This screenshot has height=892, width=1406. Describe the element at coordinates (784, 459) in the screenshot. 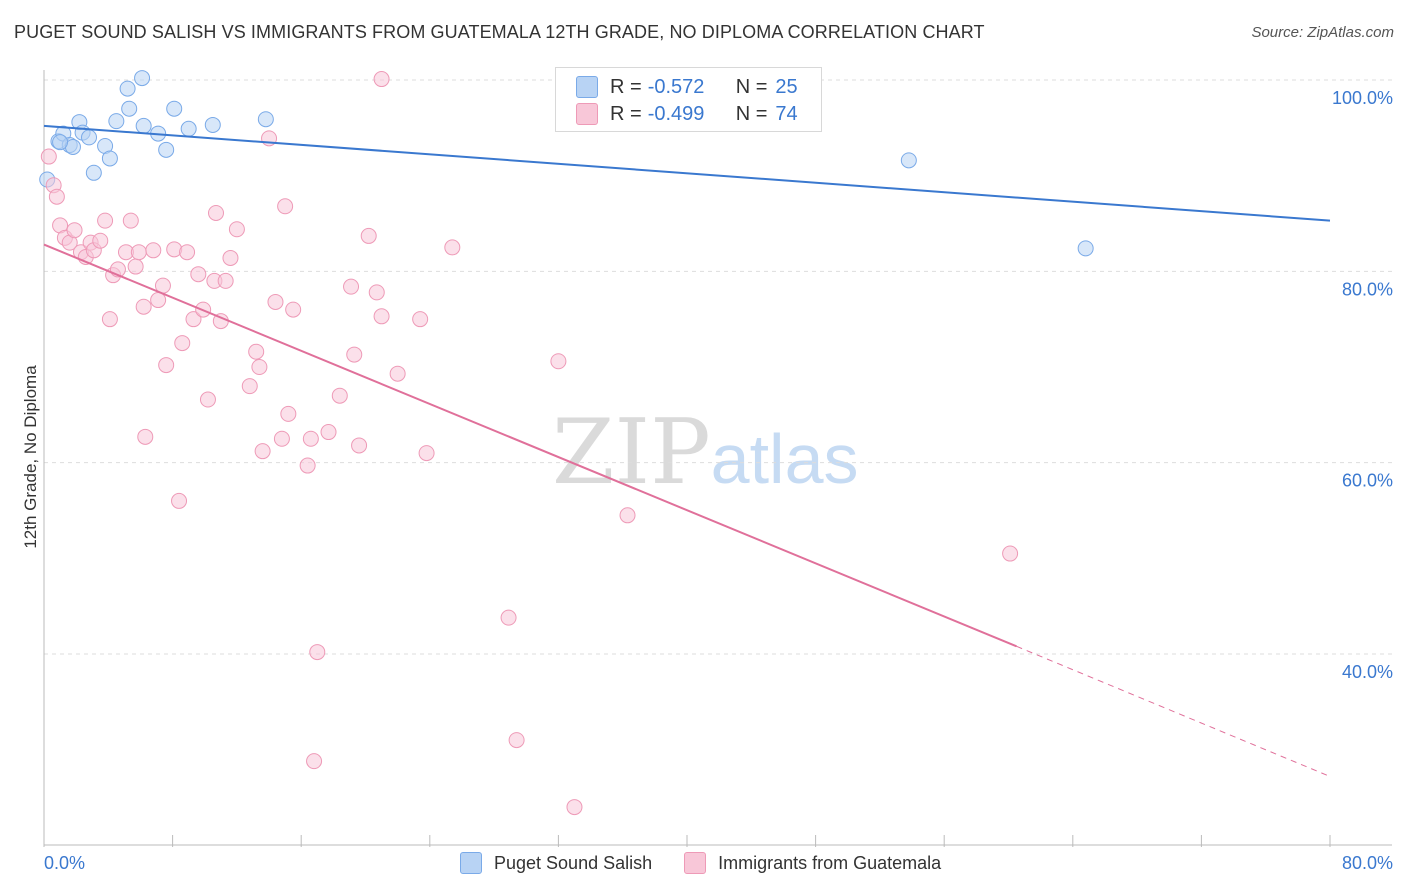

I see `watermark-atlas: atlas` at that location.